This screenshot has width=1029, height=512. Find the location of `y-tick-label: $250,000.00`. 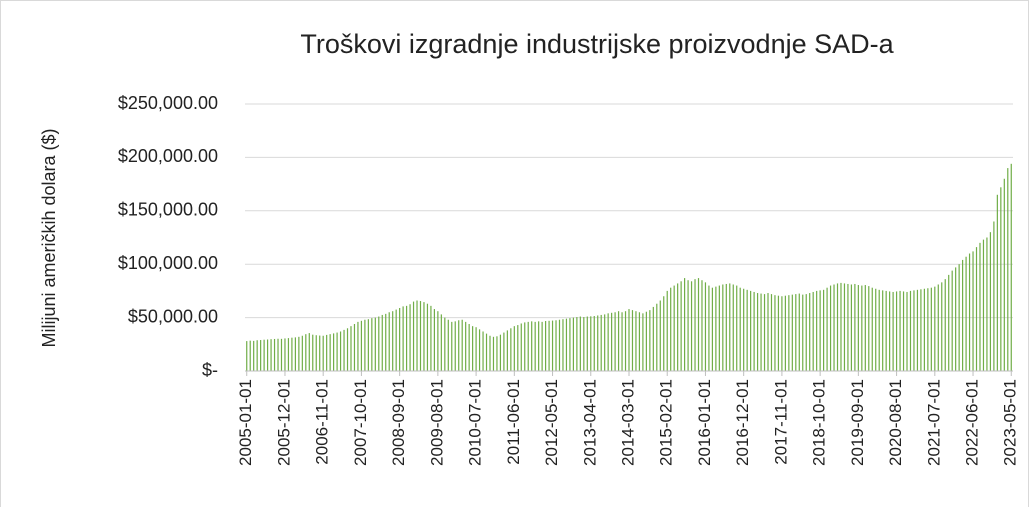

y-tick-label: $250,000.00 is located at coordinates (168, 103).